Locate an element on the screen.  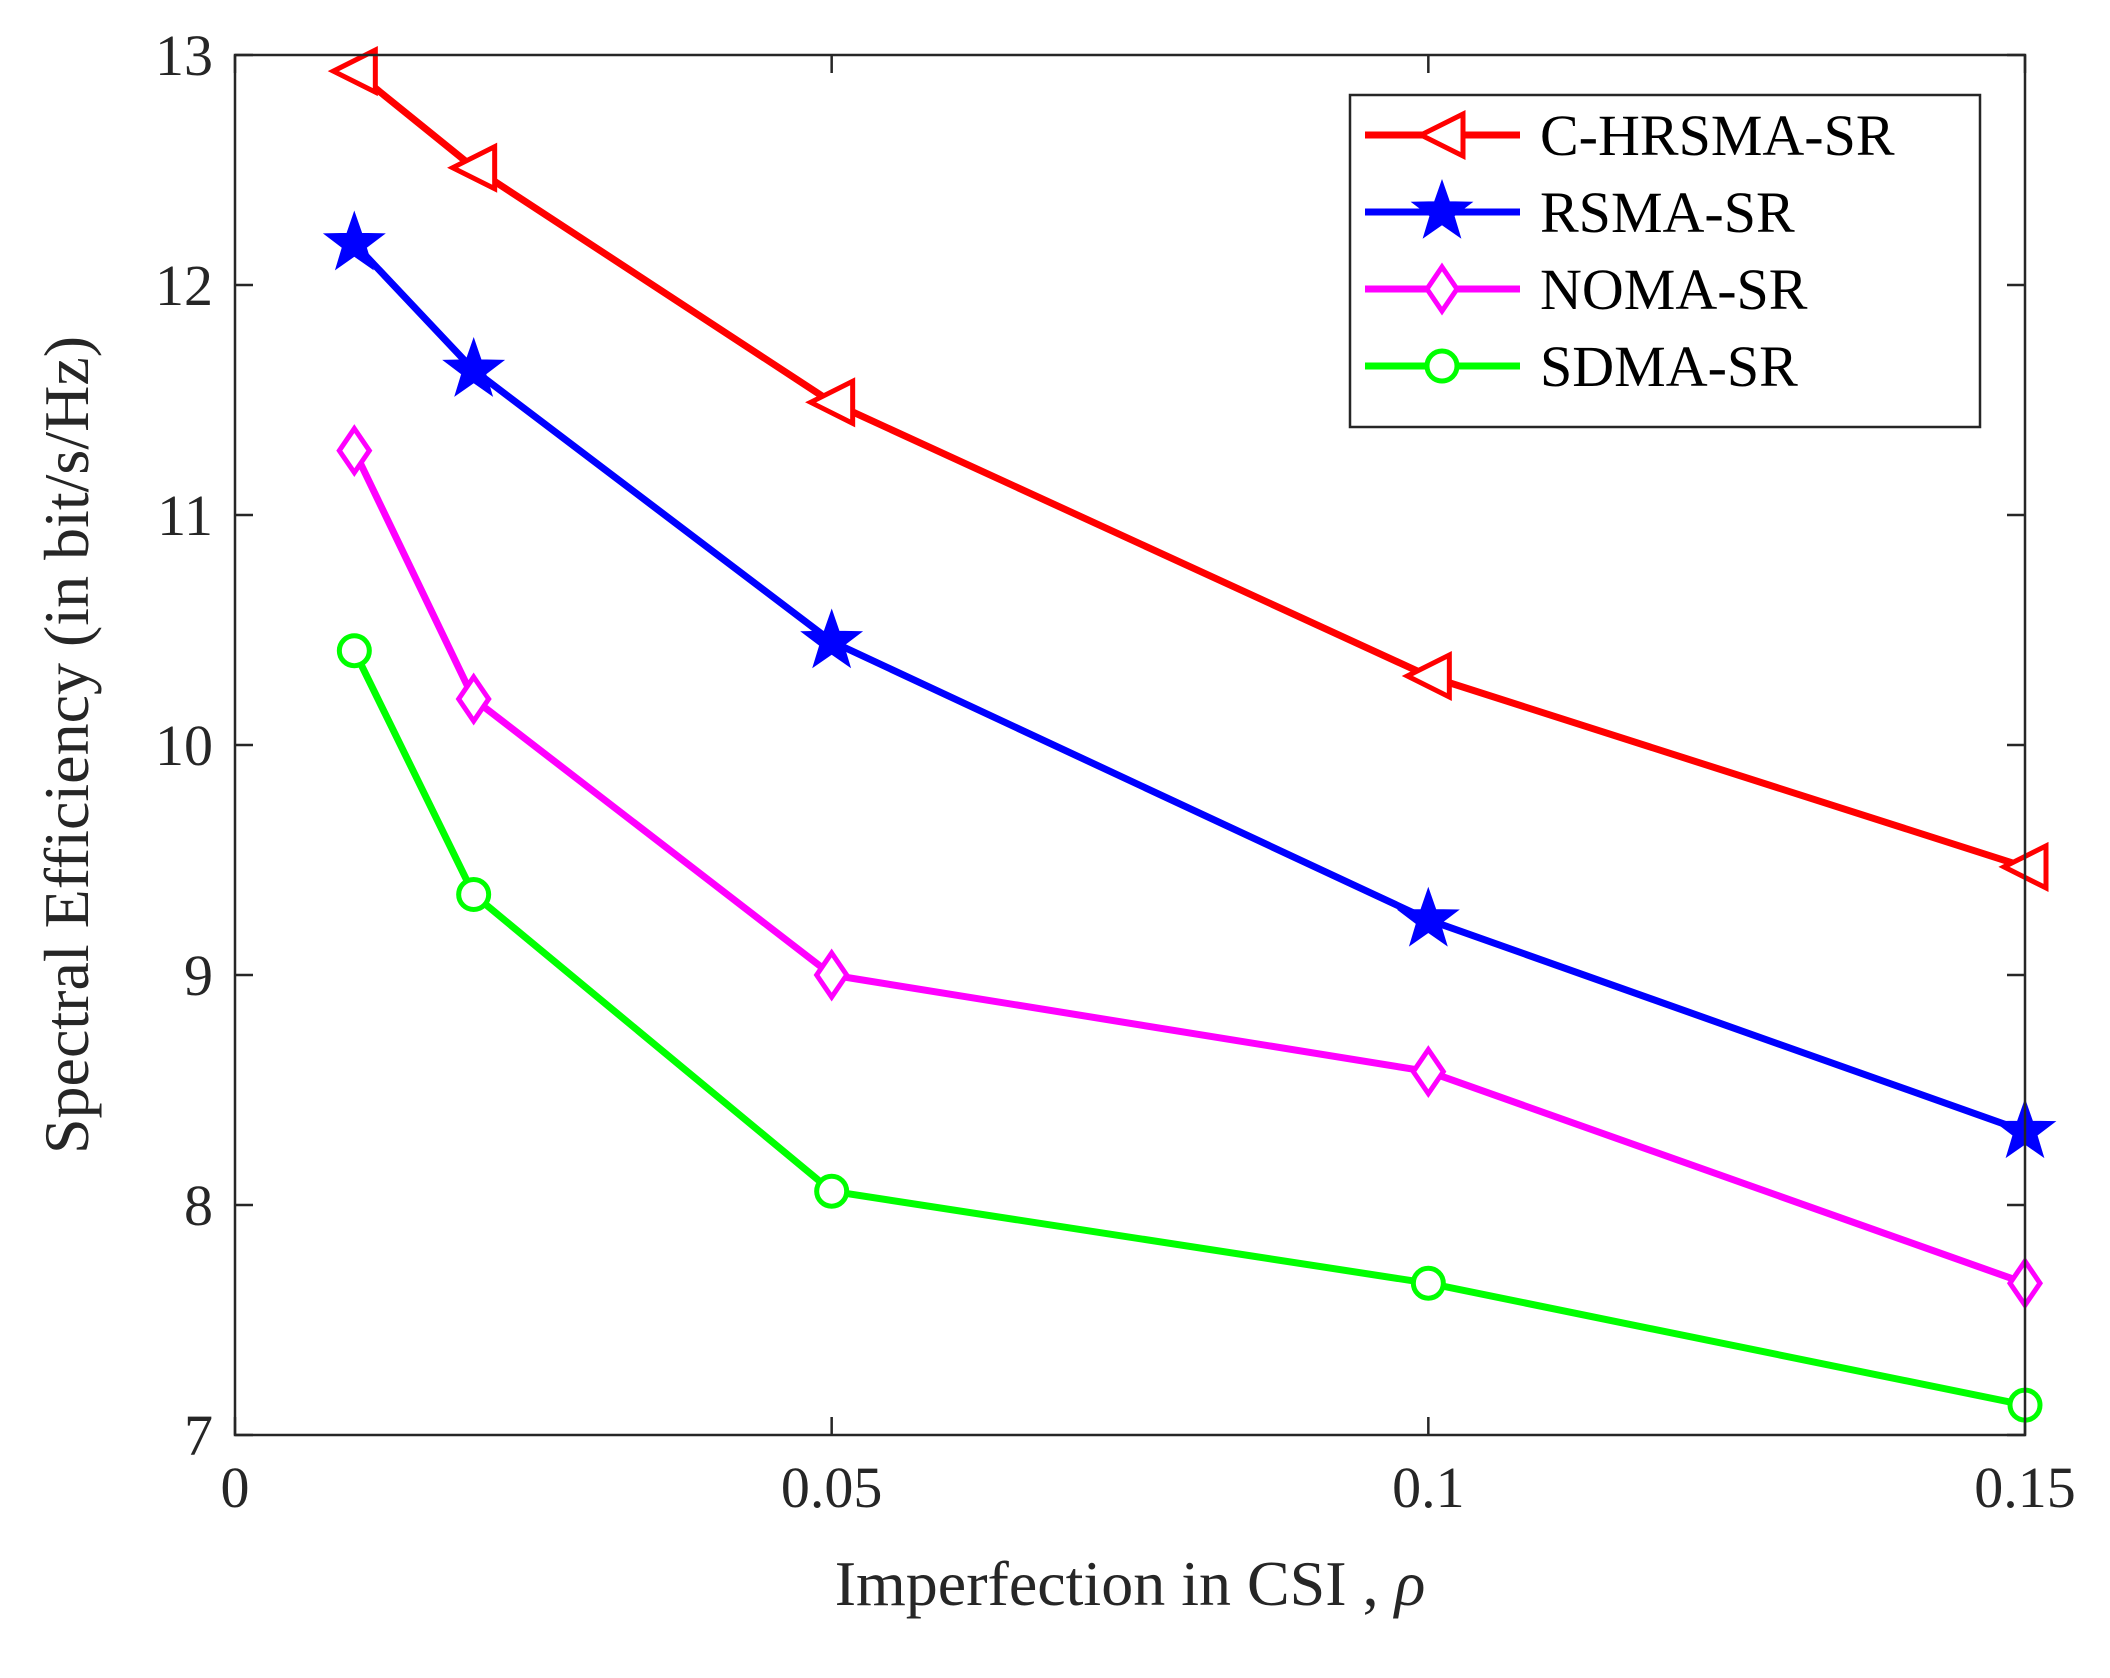
x-tick-label: 0.05 is located at coordinates (832, 1487).